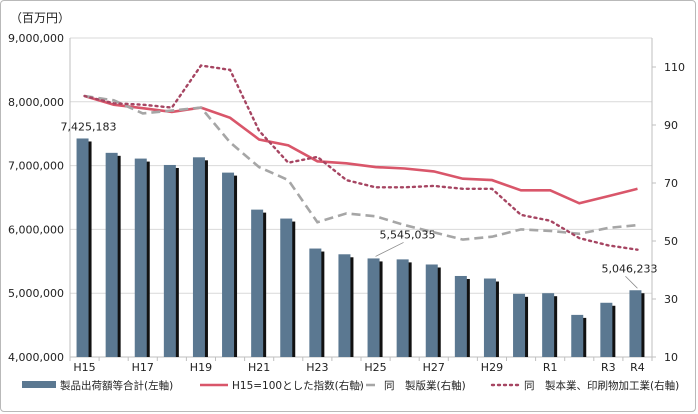 The image size is (698, 414). Describe the element at coordinates (36, 166) in the screenshot. I see `y-tick-label-left: 7,000,000` at that location.